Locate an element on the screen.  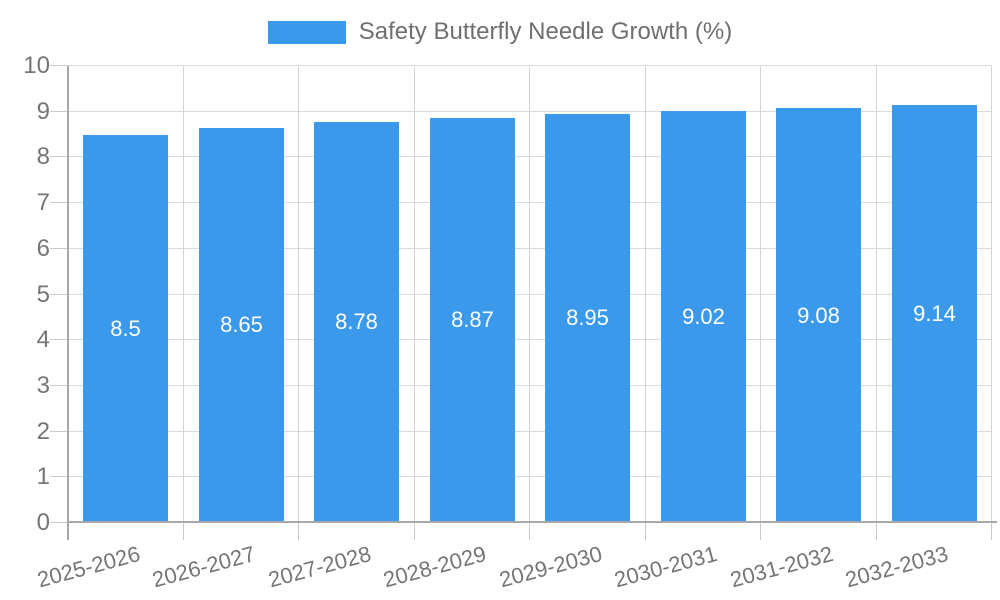
bar-value-label: 8.95 is located at coordinates (587, 317).